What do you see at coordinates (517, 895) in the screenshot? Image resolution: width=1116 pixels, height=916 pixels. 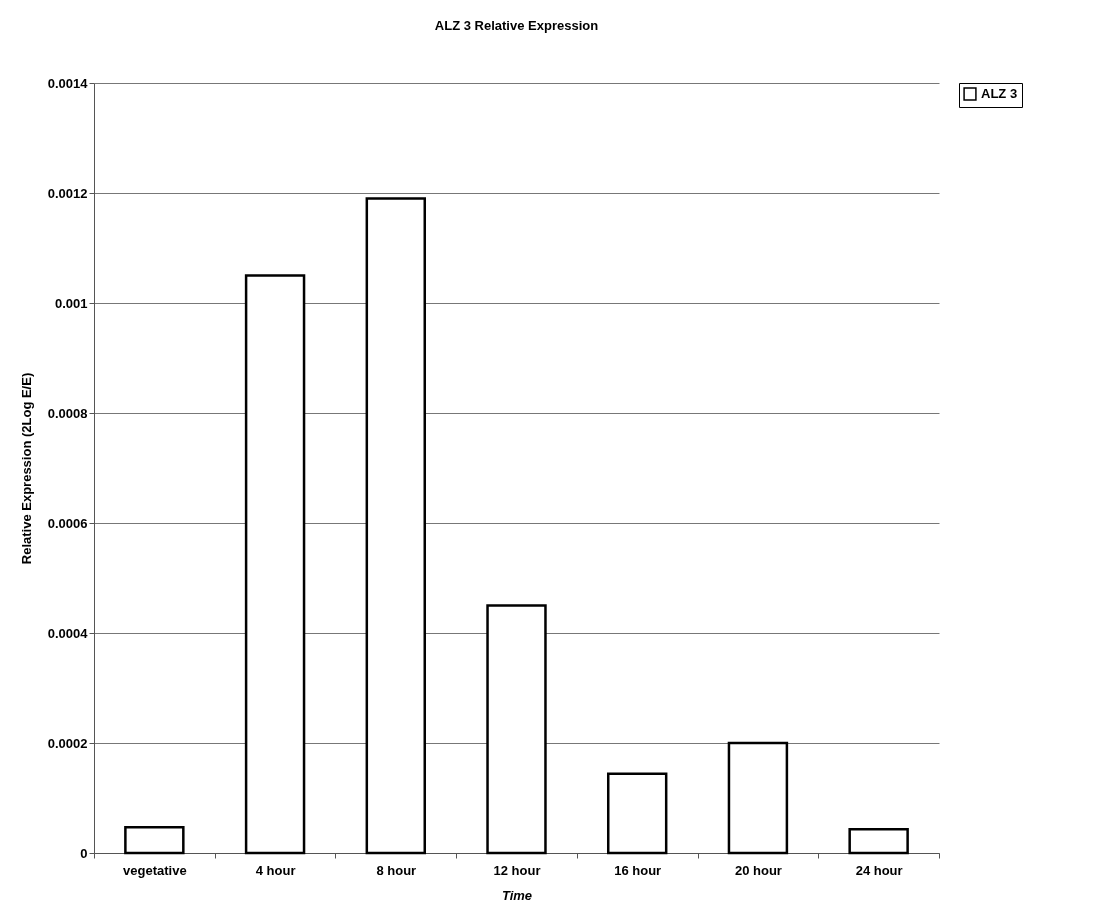 I see `x-axis-title: Time` at bounding box center [517, 895].